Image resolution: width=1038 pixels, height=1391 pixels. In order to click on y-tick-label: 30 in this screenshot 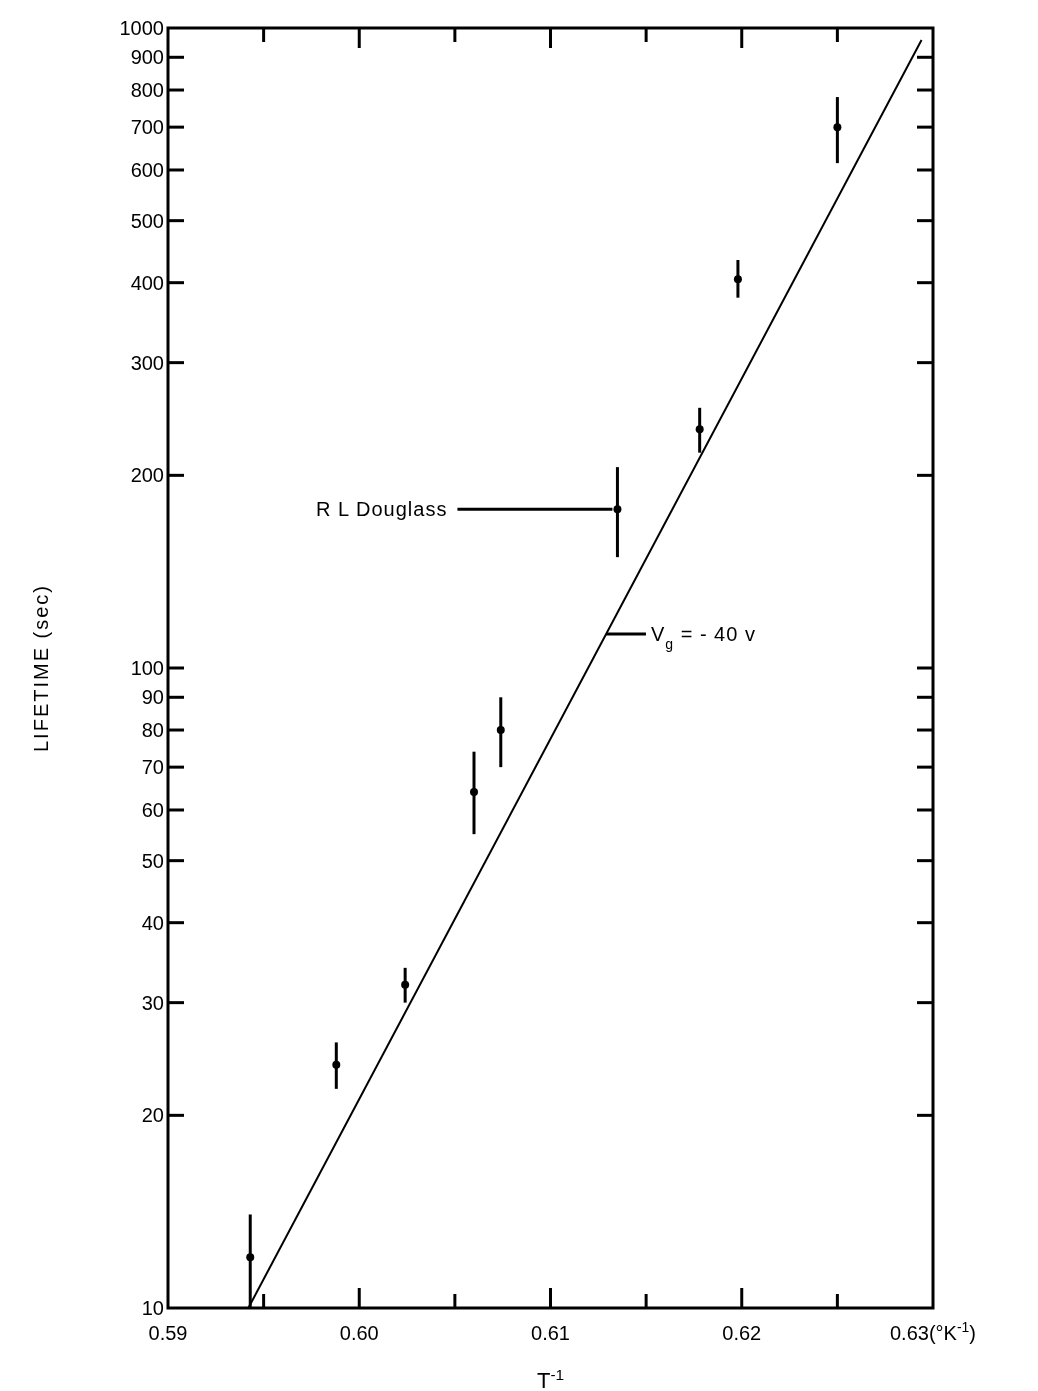, I will do `click(152, 1002)`.